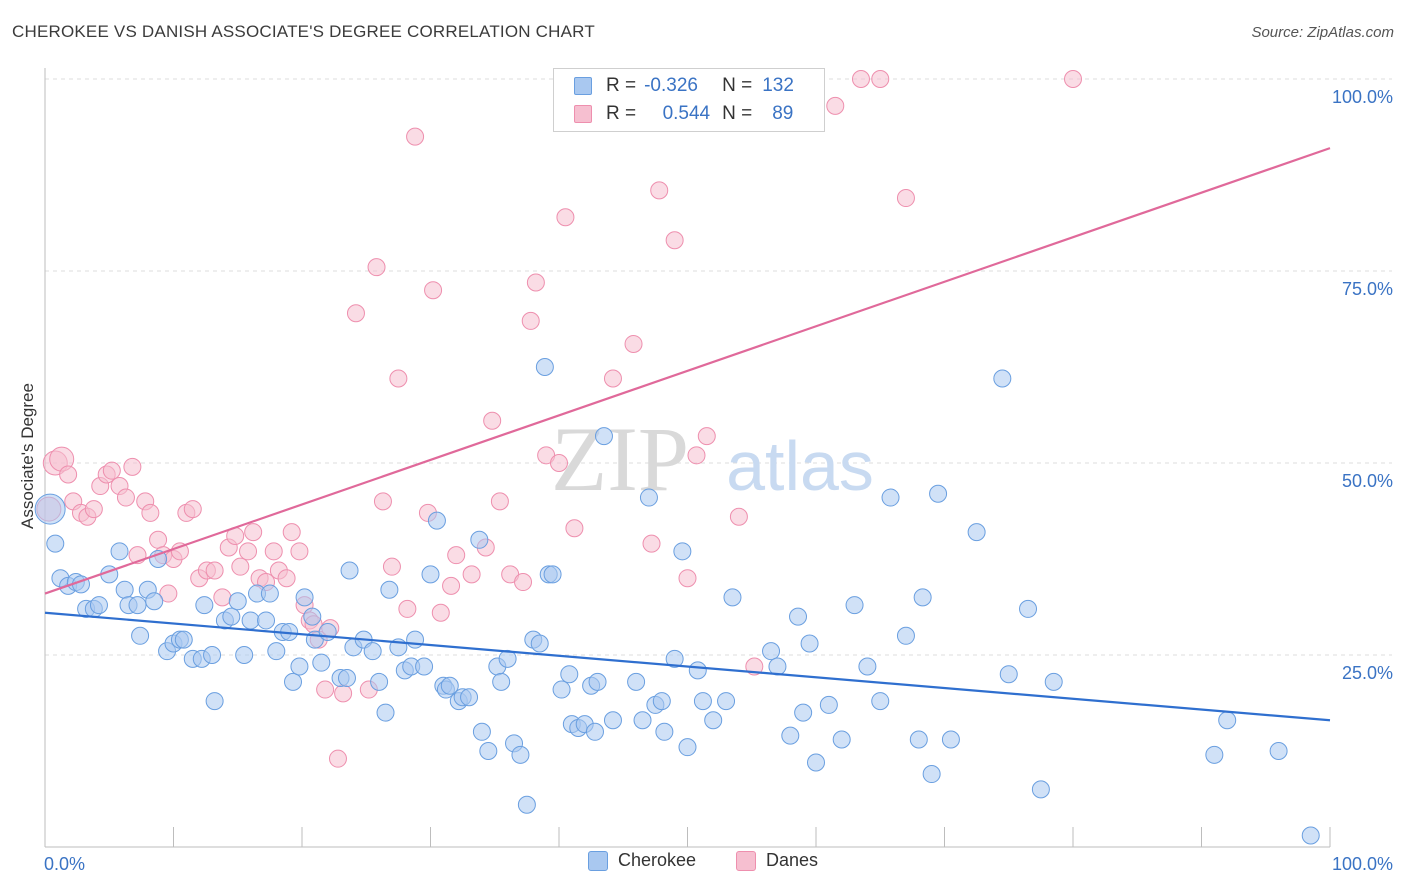 The width and height of the screenshot is (1406, 892). Describe the element at coordinates (64, 864) in the screenshot. I see `x-tick-label: 0.0%` at that location.